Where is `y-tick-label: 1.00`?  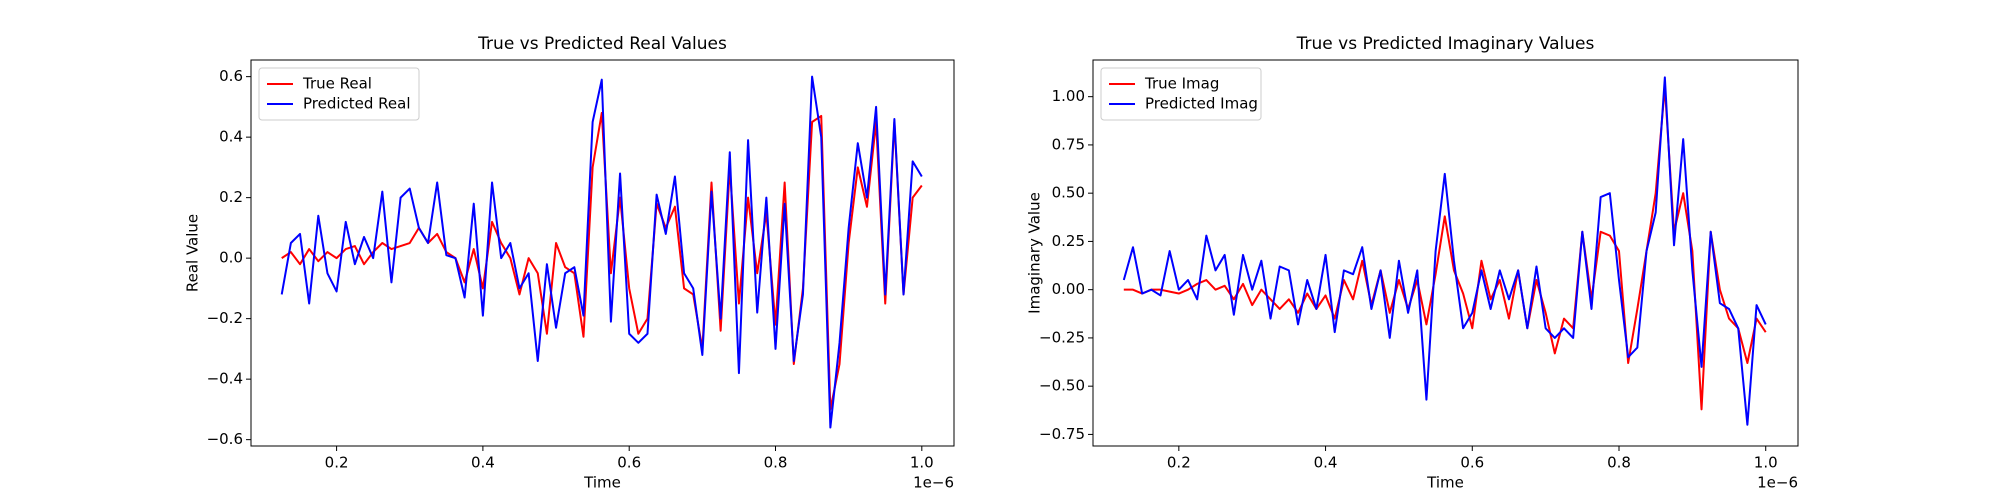 y-tick-label: 1.00 is located at coordinates (1068, 96).